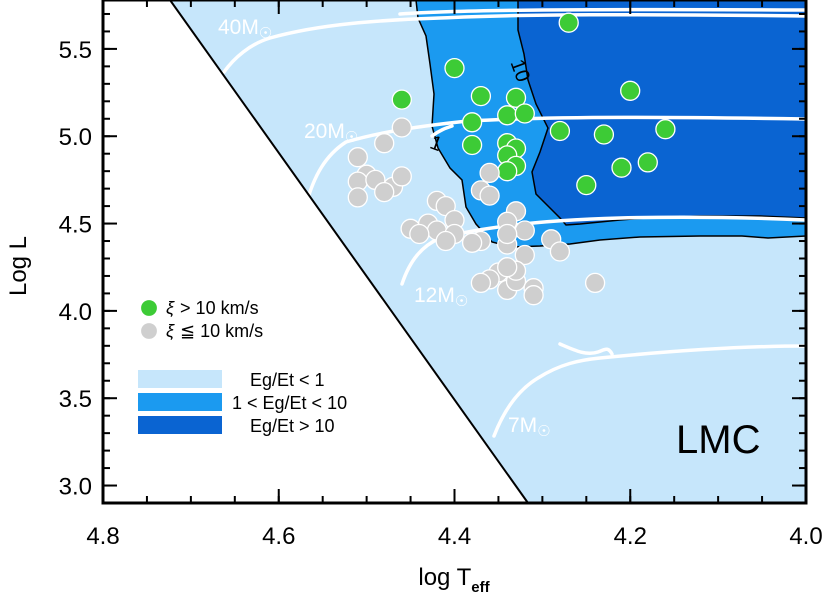 This screenshot has height=598, width=830. What do you see at coordinates (331, 133) in the screenshot?
I see `track-label-20: 20M☉` at bounding box center [331, 133].